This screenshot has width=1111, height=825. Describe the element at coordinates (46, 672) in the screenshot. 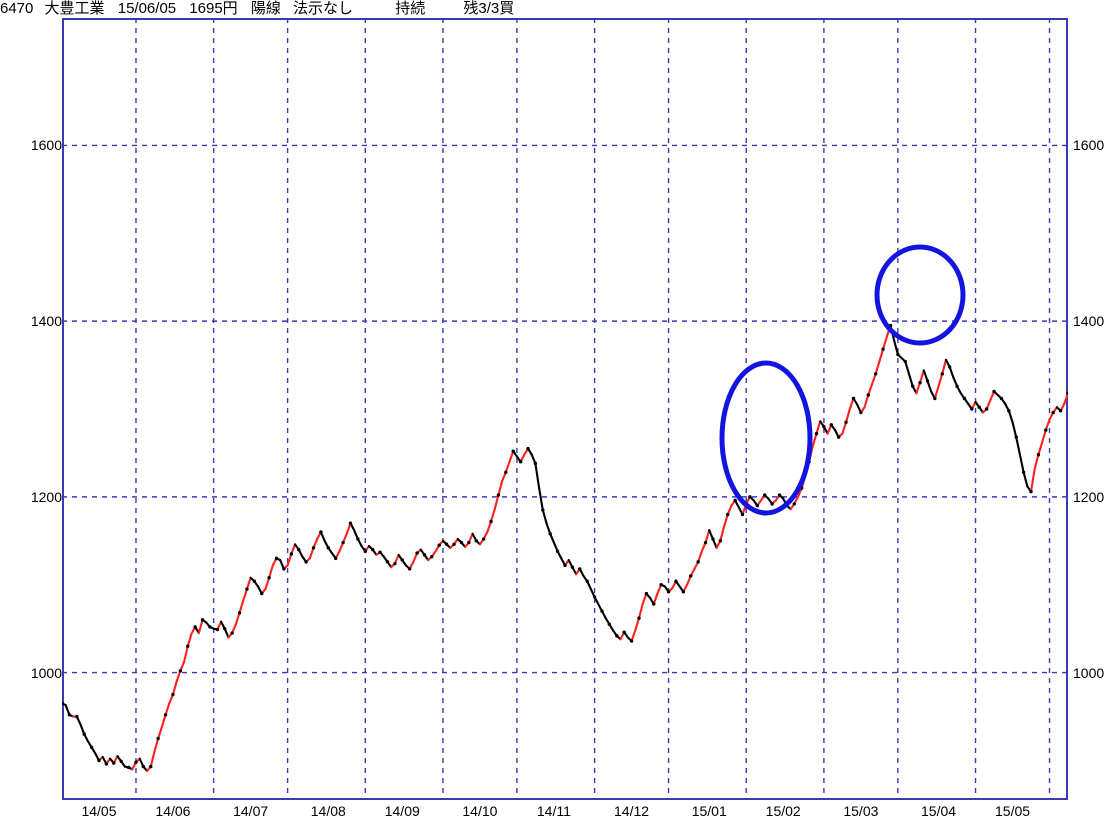

I see `y-axis-tick-left-1000: 1000` at that location.